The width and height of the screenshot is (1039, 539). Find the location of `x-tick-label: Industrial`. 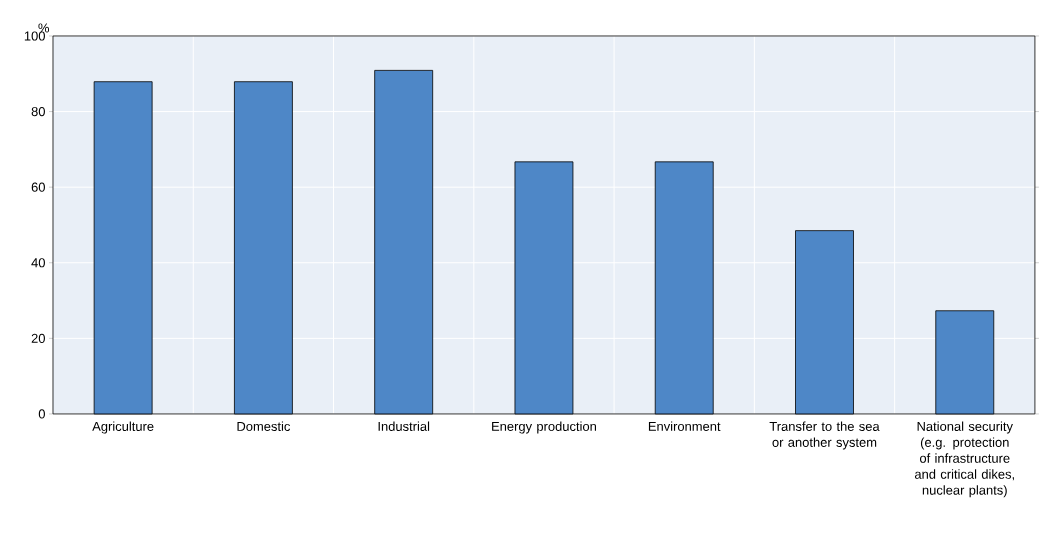

x-tick-label: Industrial is located at coordinates (404, 426).